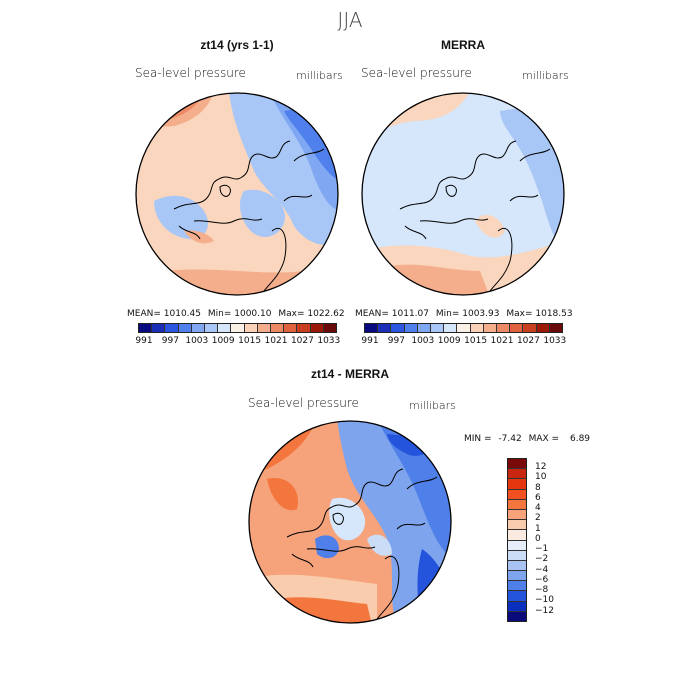 Image resolution: width=700 pixels, height=700 pixels. What do you see at coordinates (144, 314) in the screenshot?
I see `model-mean-label: MEAN=` at bounding box center [144, 314].